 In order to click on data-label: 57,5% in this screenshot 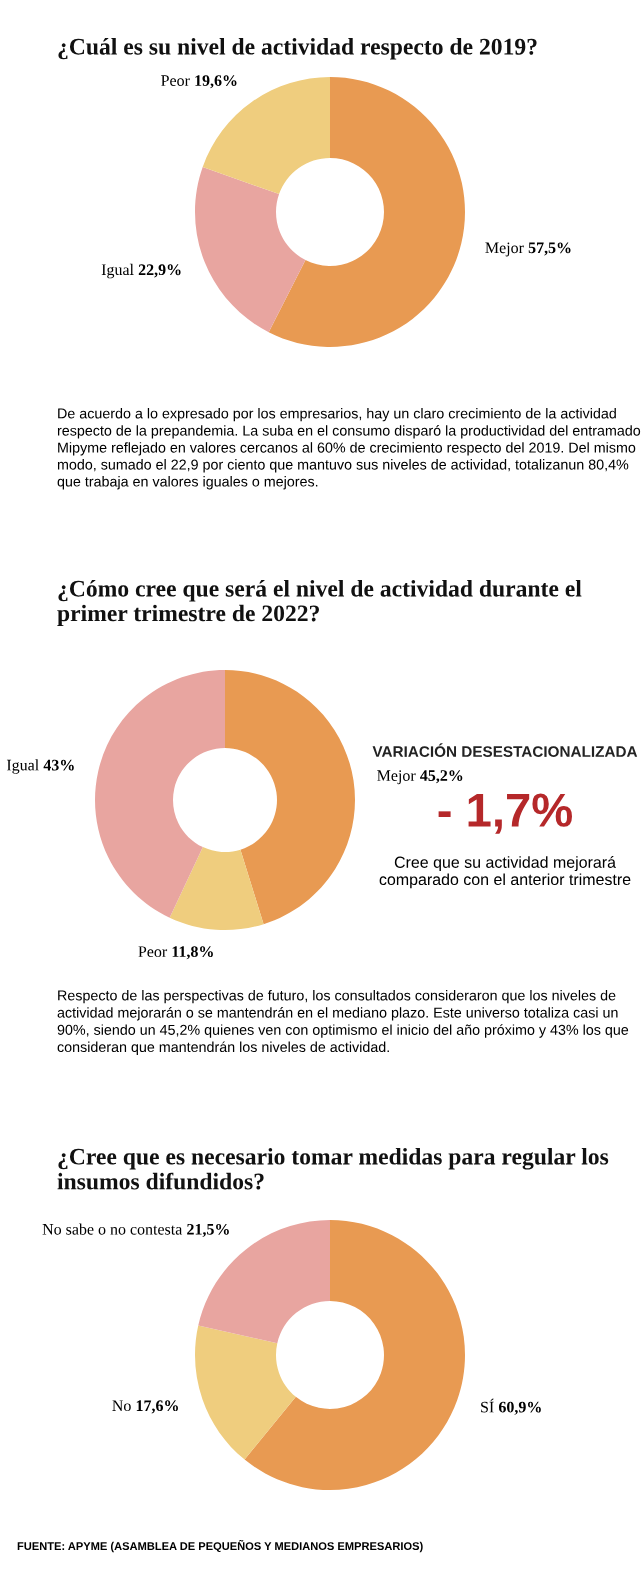, I will do `click(549, 249)`.